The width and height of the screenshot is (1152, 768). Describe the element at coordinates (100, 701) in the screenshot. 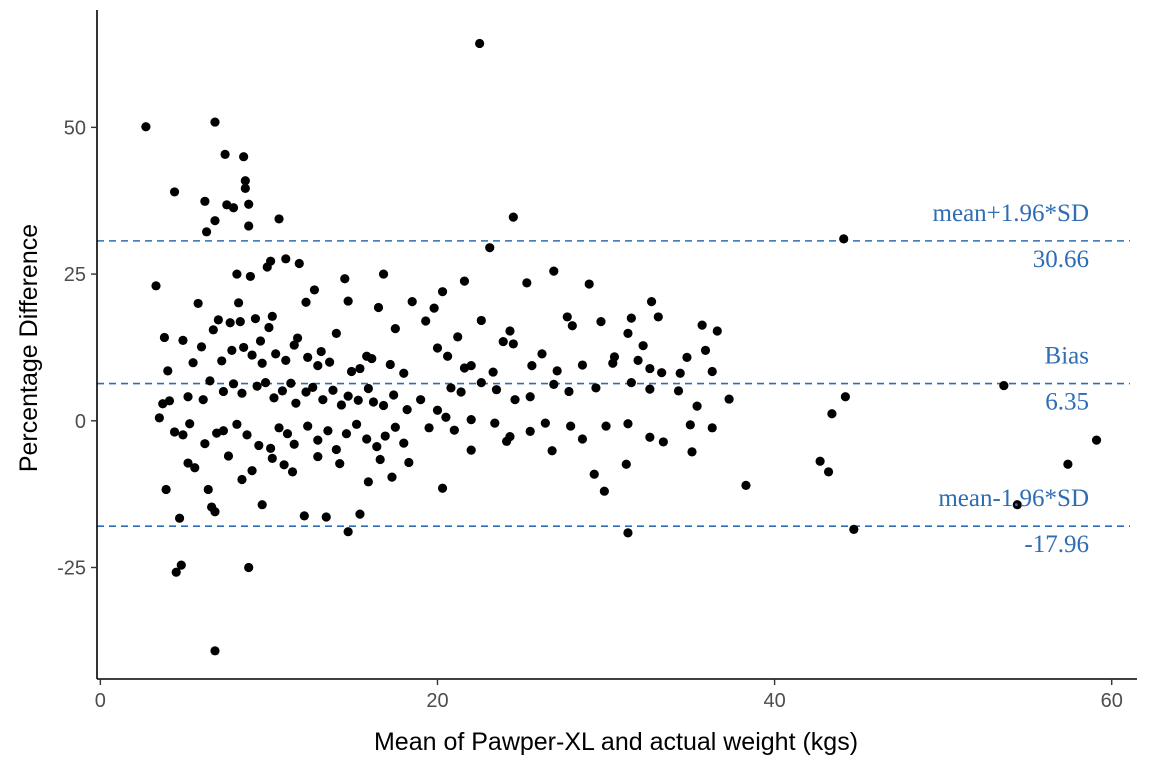

I see `x-tick-label: 0` at that location.